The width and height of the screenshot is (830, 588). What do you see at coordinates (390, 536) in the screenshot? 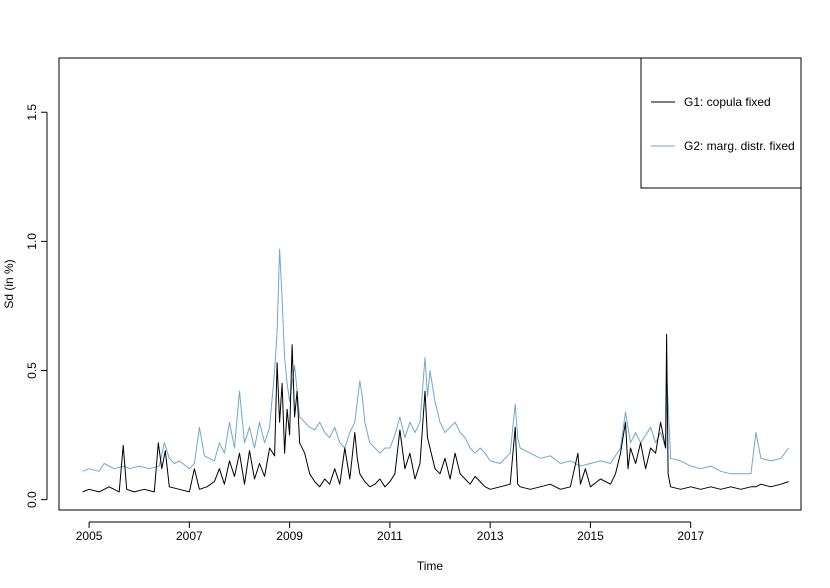
I see `x-tick-label: 2011` at bounding box center [390, 536].